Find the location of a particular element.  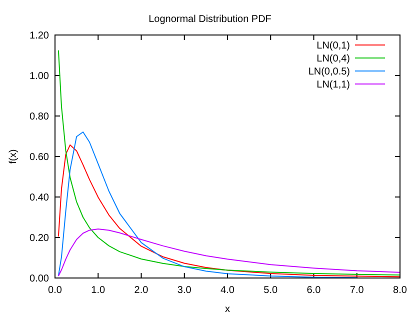

y-tick-label: 0.20 is located at coordinates (40, 238).